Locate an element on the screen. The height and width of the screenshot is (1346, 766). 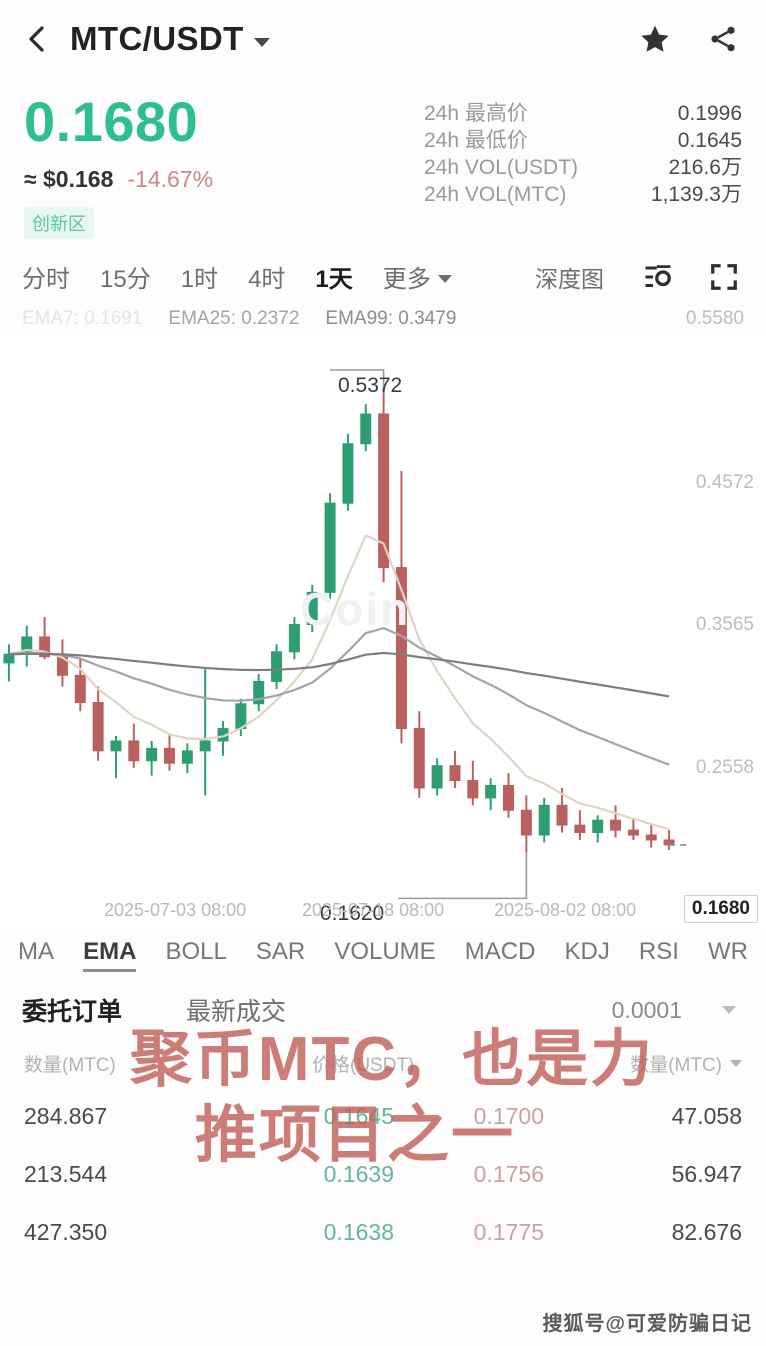
stat-value: 216.6万 is located at coordinates (705, 167).